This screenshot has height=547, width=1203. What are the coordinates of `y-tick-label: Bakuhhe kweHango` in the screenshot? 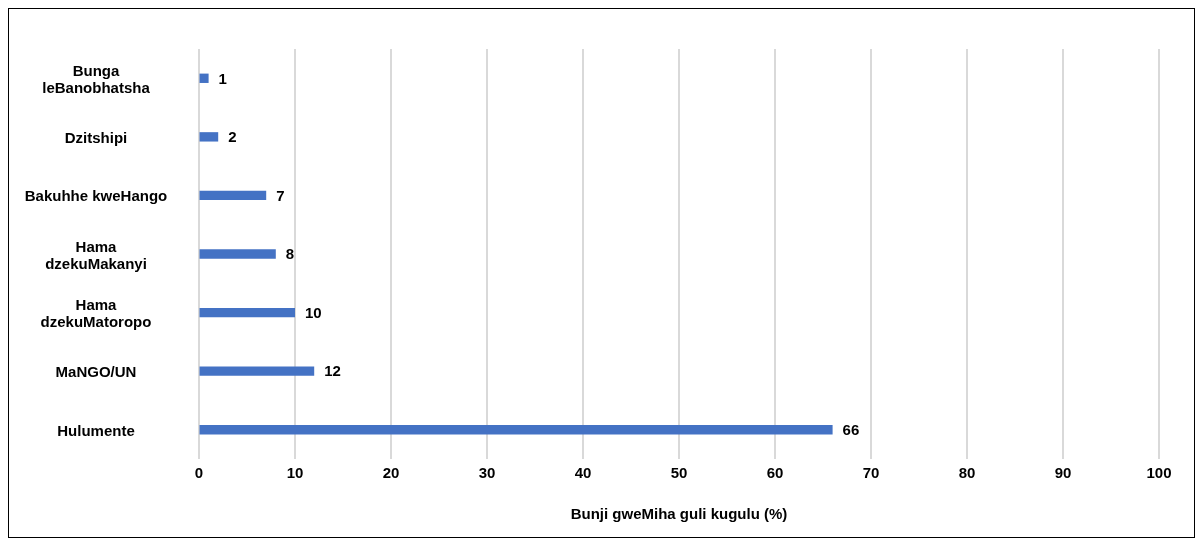 It's located at (96, 195).